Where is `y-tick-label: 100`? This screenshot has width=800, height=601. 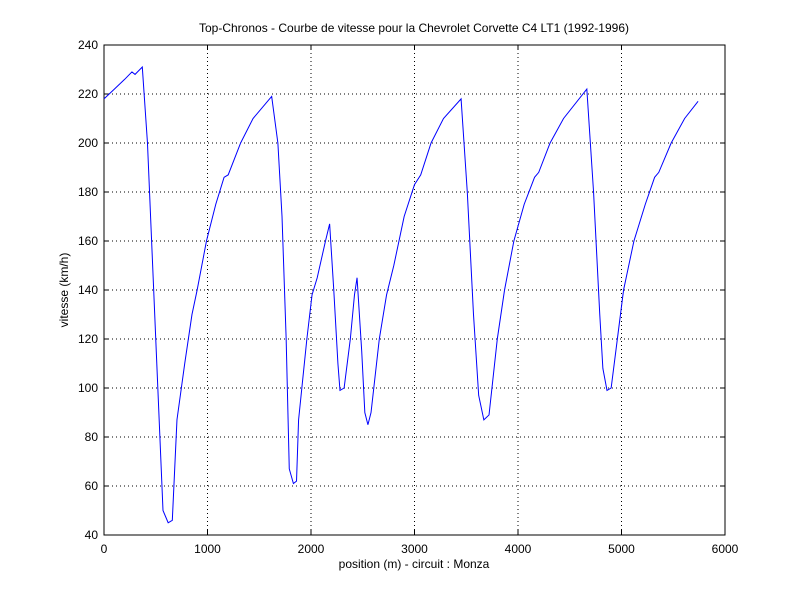
y-tick-label: 100 is located at coordinates (88, 388).